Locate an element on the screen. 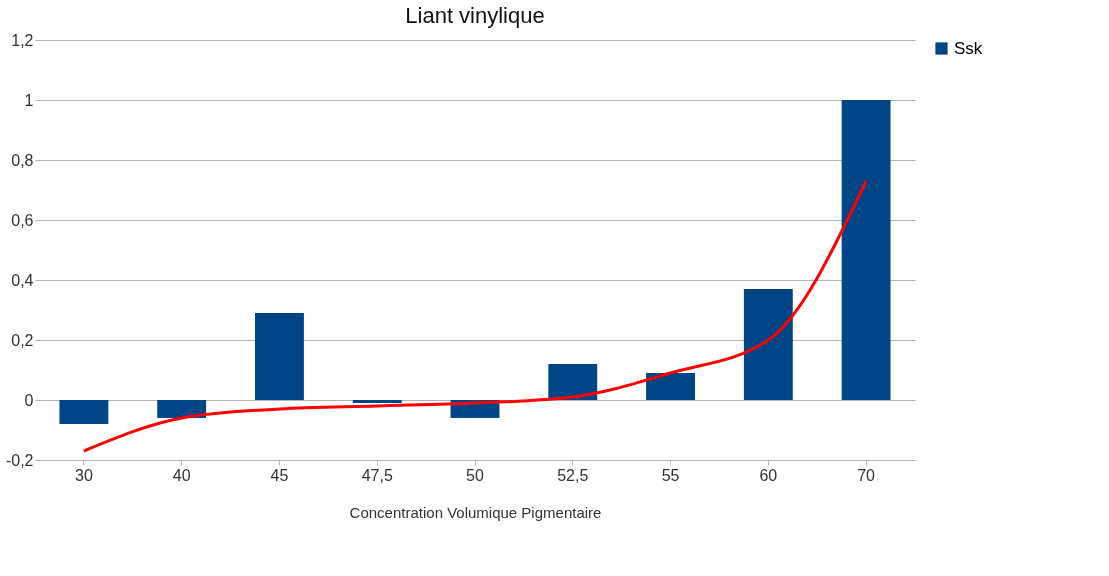 The height and width of the screenshot is (576, 1109). x-tick-label: 55 is located at coordinates (670, 475).